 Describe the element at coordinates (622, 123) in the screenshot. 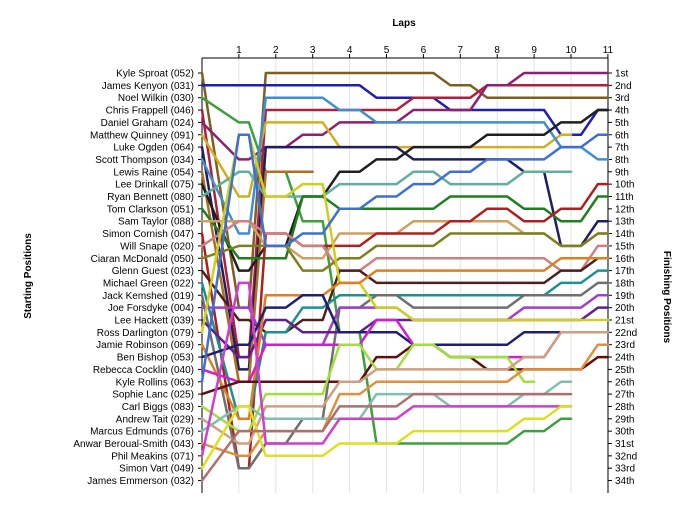

I see `finishing-position-label: 5th` at that location.